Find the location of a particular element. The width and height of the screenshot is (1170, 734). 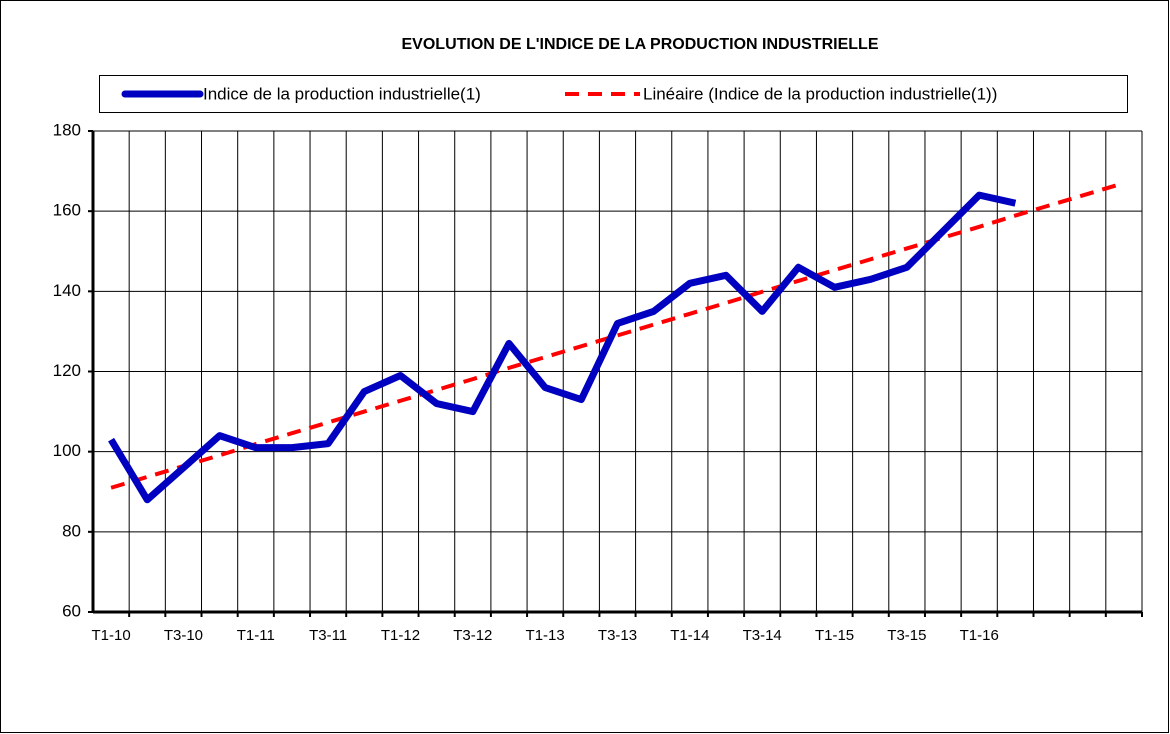

y-tick-label: 160 is located at coordinates (67, 210).